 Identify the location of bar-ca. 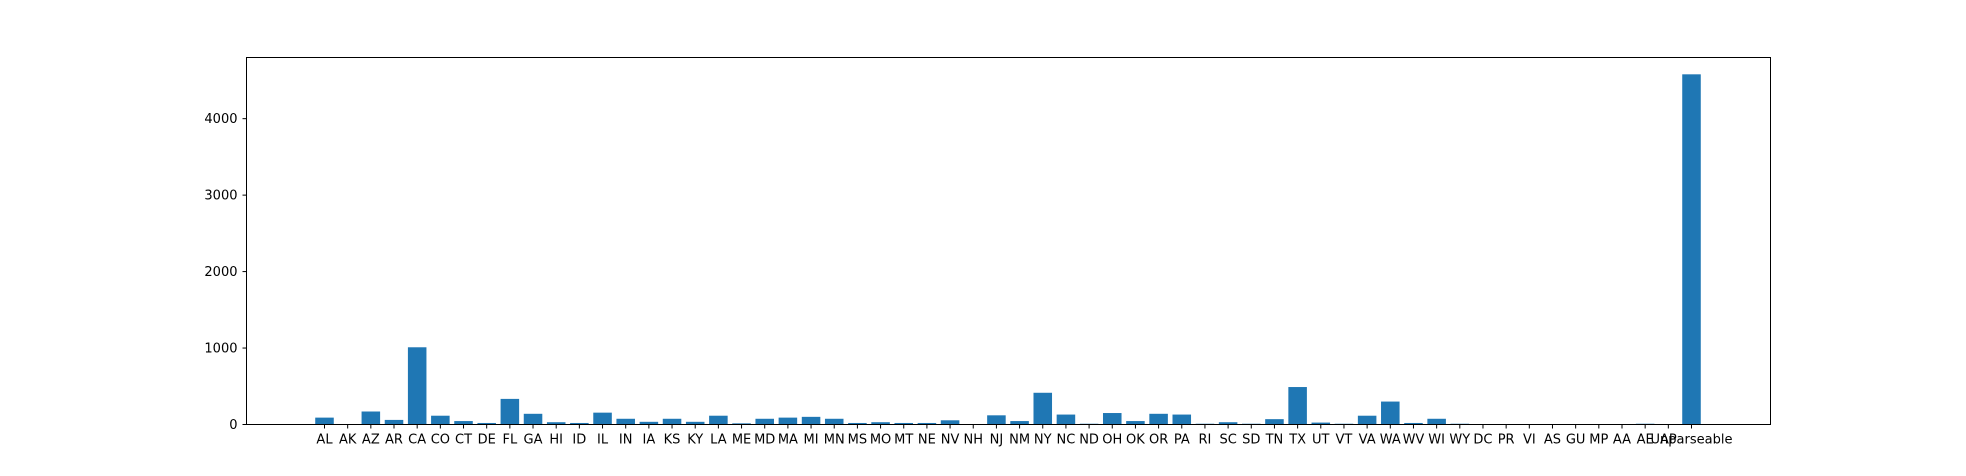
(417, 386).